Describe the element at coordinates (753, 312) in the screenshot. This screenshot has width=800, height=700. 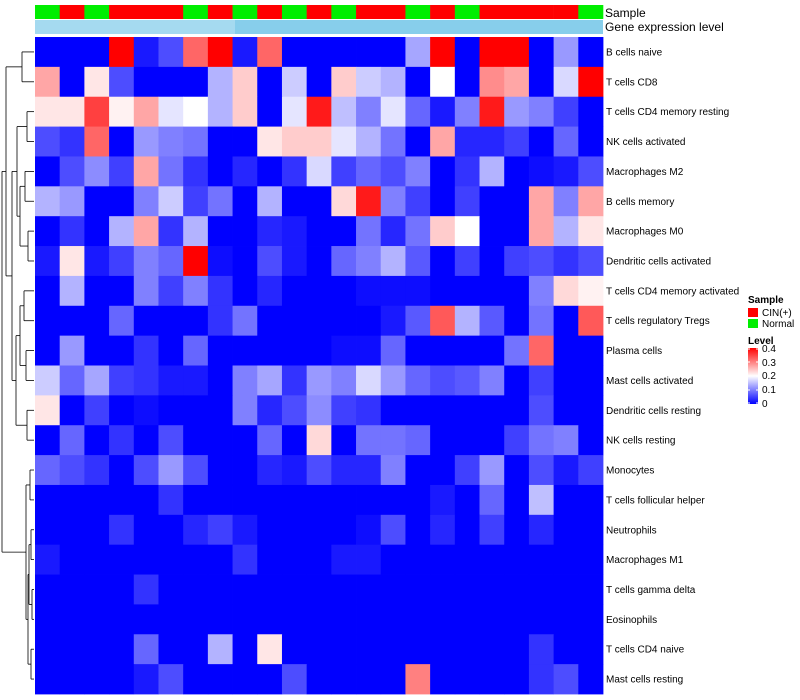
I see `legend-swatch-cin` at that location.